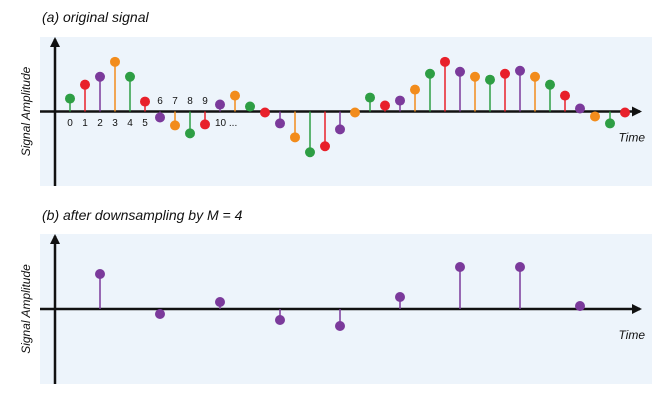  I want to click on panel-title: (a) original signal, so click(95, 17).